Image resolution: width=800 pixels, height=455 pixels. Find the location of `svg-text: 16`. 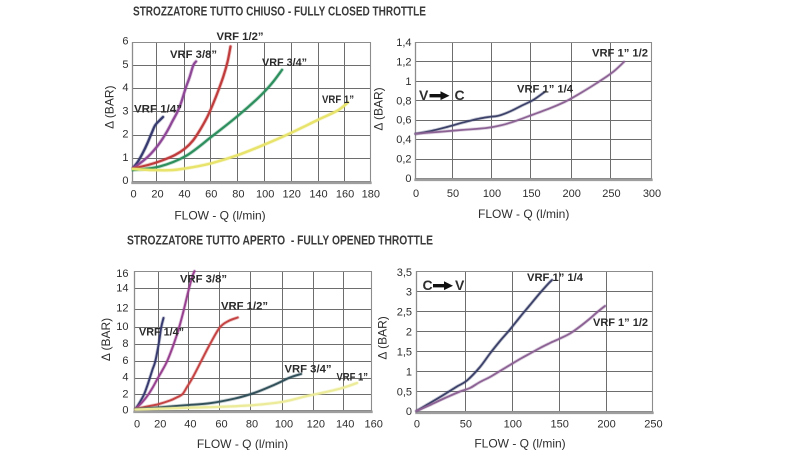

svg-text: 16 is located at coordinates (122, 274).